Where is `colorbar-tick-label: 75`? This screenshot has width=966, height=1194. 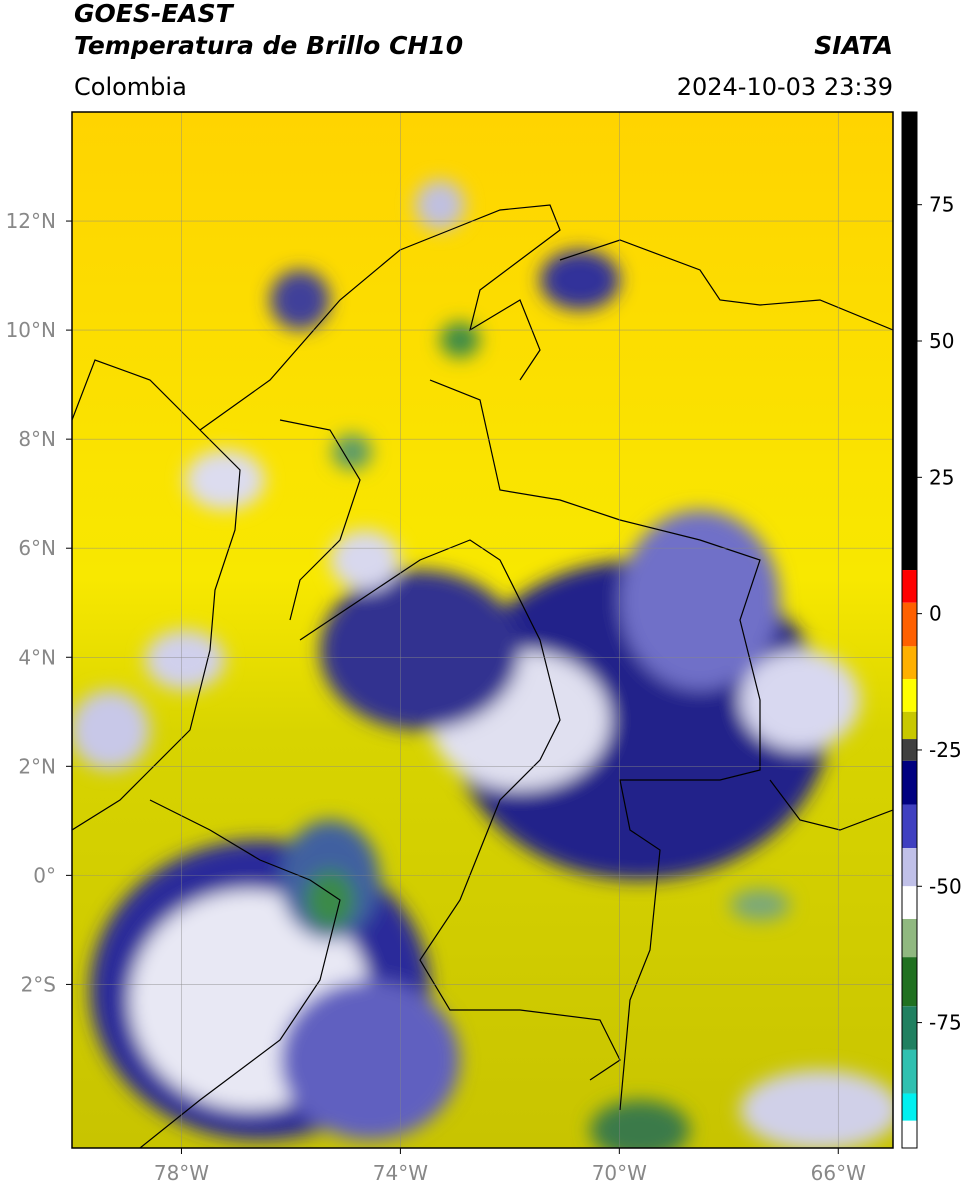 colorbar-tick-label: 75 is located at coordinates (941, 205).